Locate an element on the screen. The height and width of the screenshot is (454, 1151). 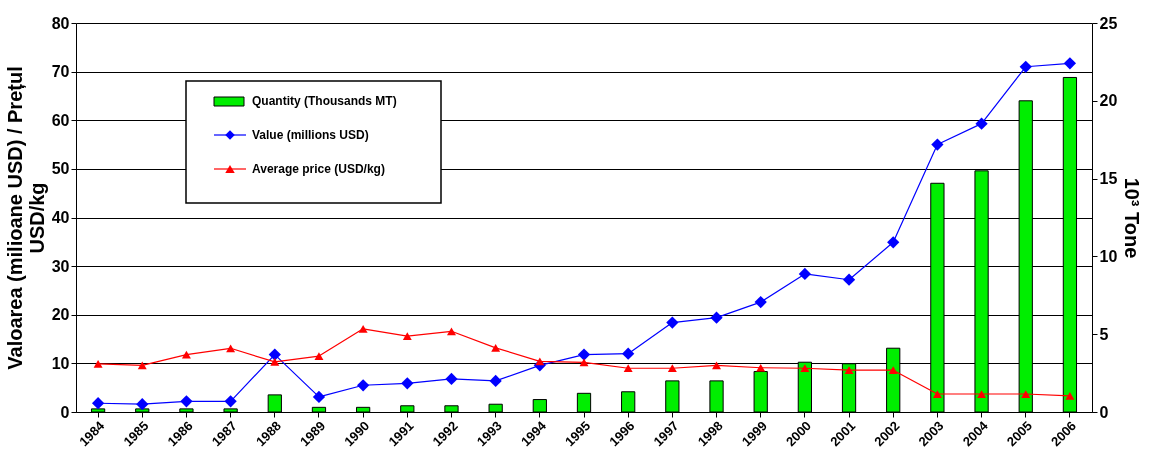
y-tick-label: 0 is located at coordinates (65, 412).